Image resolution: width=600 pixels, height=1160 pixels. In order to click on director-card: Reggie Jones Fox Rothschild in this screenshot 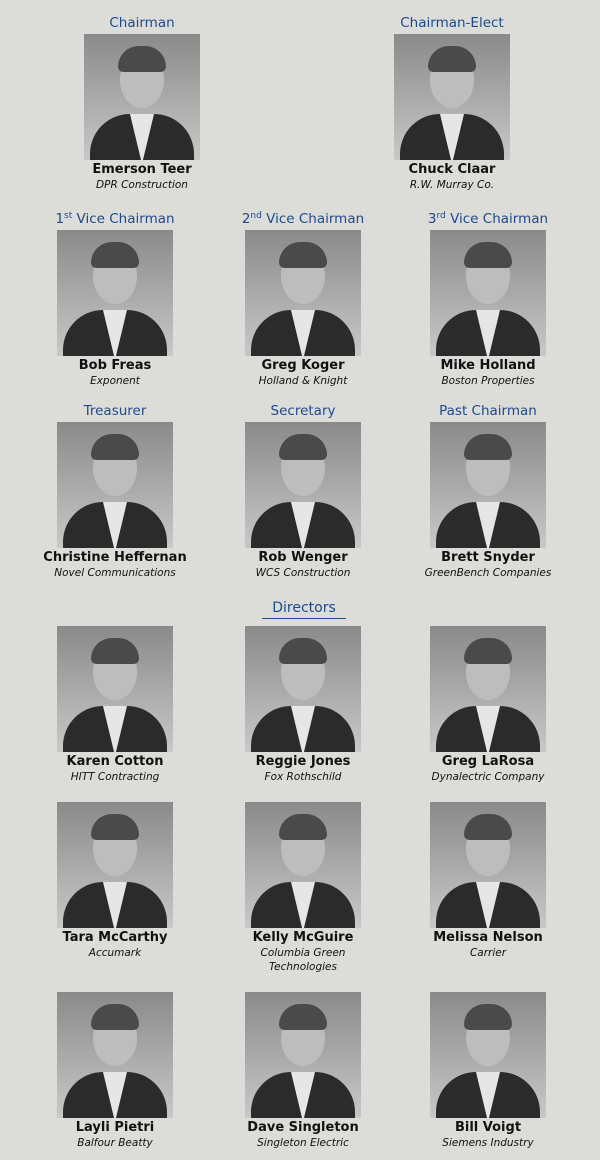, I will do `click(303, 704)`.